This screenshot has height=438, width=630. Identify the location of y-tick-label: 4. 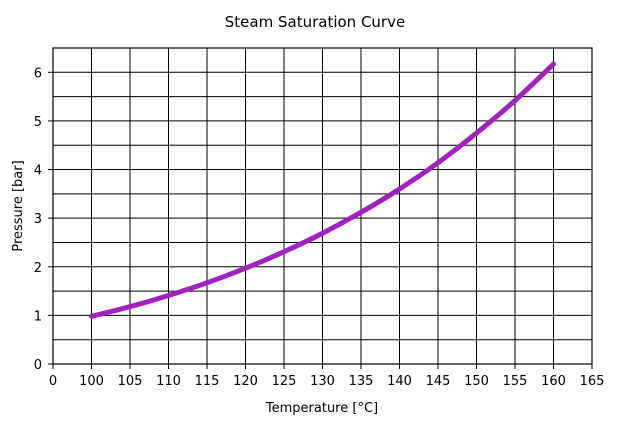
(38, 171).